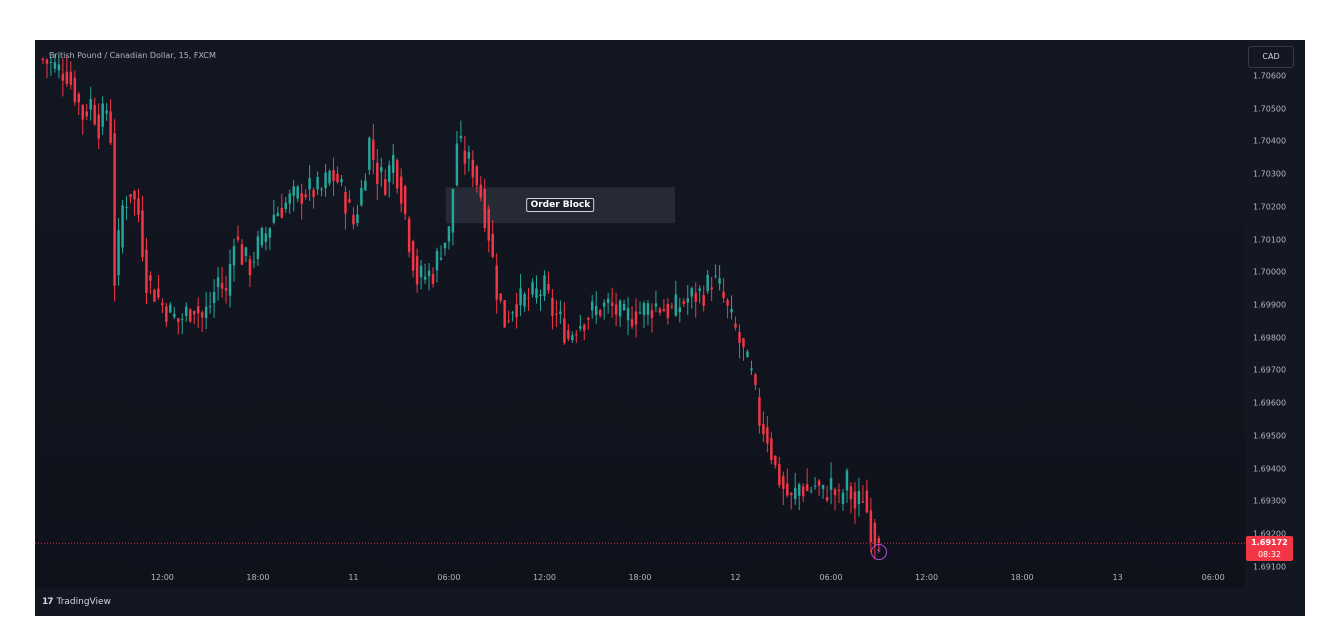 This screenshot has width=1335, height=644. I want to click on price-tick-label: 1.69400, so click(1270, 469).